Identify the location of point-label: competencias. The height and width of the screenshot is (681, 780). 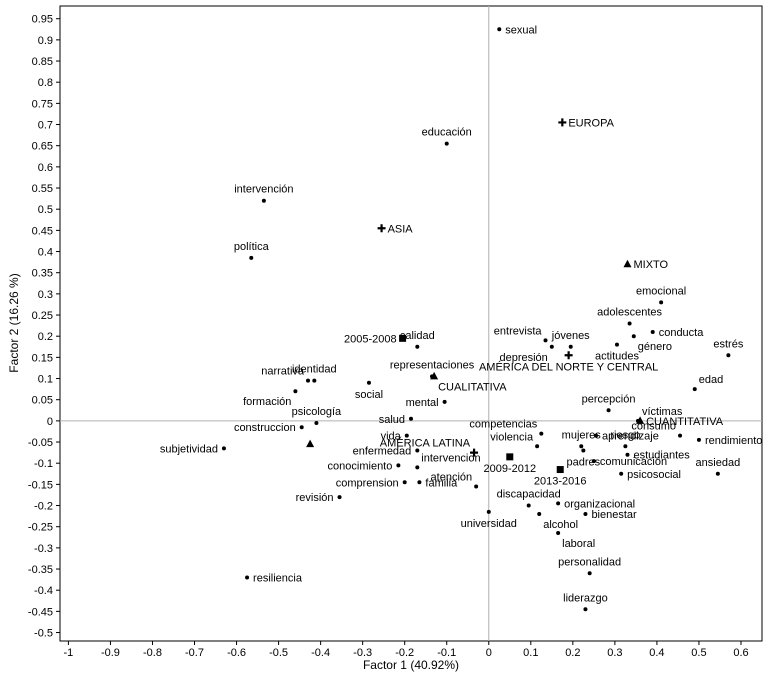
(503, 425).